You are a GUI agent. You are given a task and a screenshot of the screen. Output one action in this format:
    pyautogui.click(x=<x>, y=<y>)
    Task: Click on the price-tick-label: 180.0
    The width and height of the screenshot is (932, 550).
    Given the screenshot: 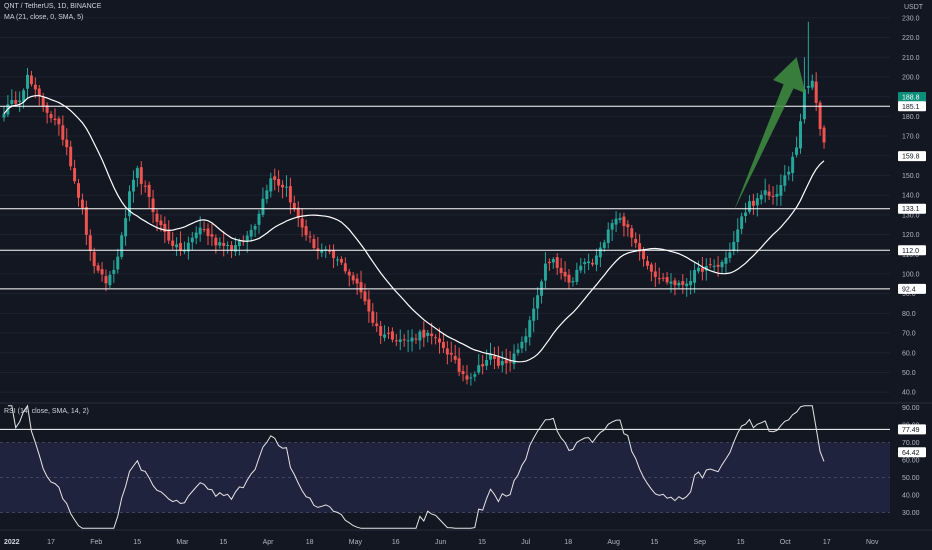 What is the action you would take?
    pyautogui.click(x=911, y=117)
    